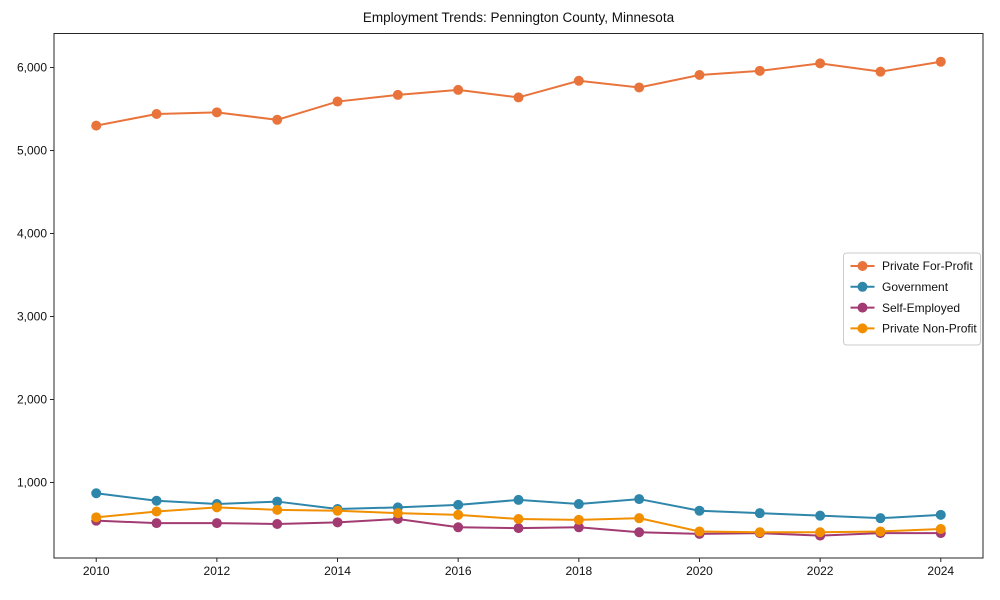  What do you see at coordinates (820, 571) in the screenshot?
I see `x-tick-label: 2022` at bounding box center [820, 571].